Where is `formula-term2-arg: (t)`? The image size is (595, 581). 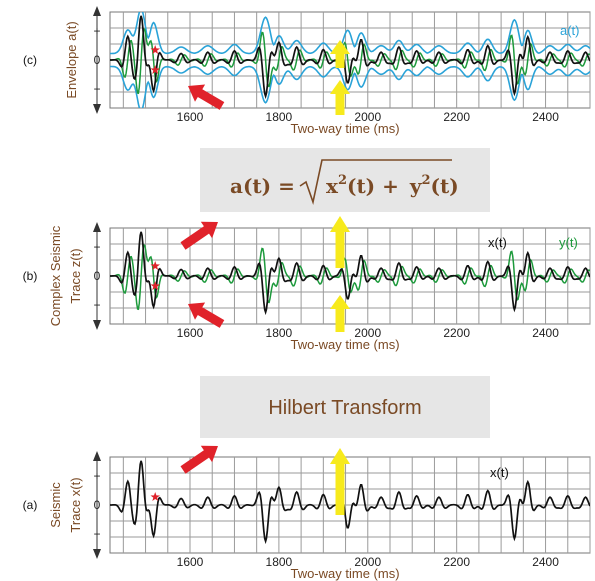
formula-term2-arg: (t) is located at coordinates (445, 186).